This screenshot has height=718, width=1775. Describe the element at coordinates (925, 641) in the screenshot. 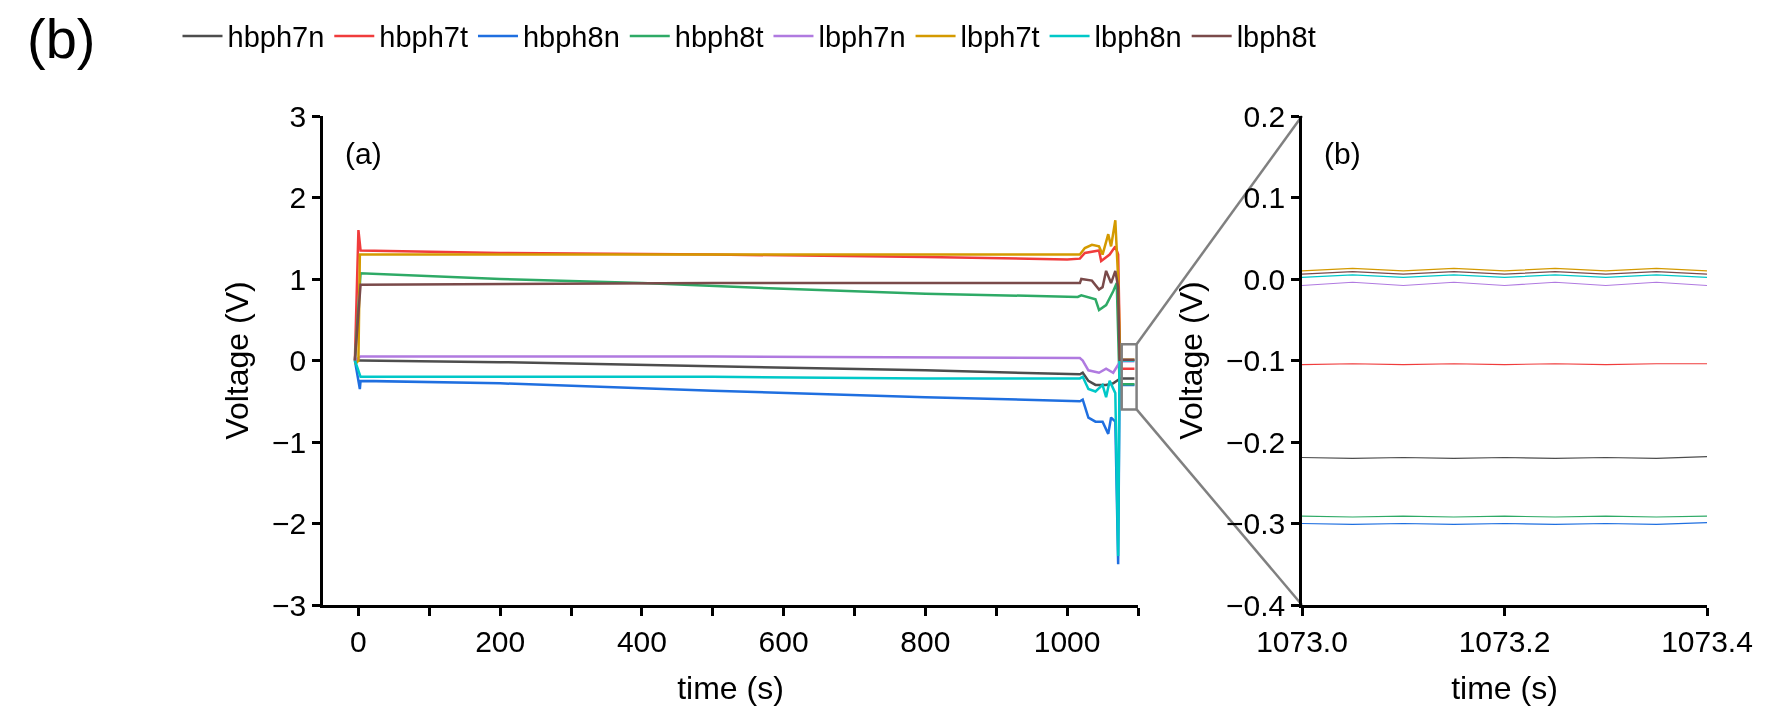

I see `x-tick-label: 800` at that location.